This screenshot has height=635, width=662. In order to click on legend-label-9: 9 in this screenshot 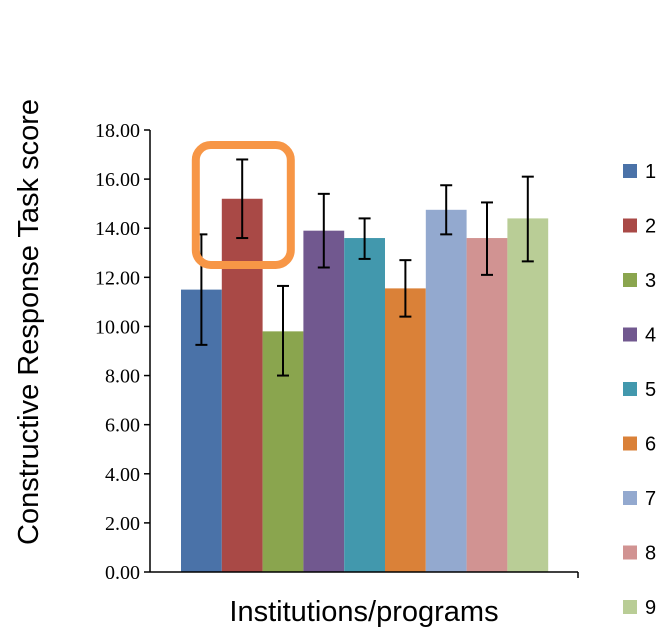, I will do `click(650, 608)`.